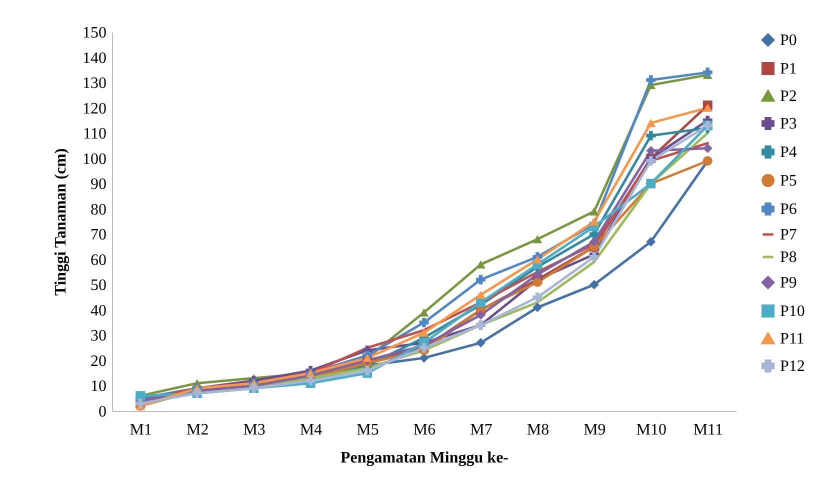 Image resolution: width=840 pixels, height=492 pixels. I want to click on y-tick-label: 90, so click(98, 185).